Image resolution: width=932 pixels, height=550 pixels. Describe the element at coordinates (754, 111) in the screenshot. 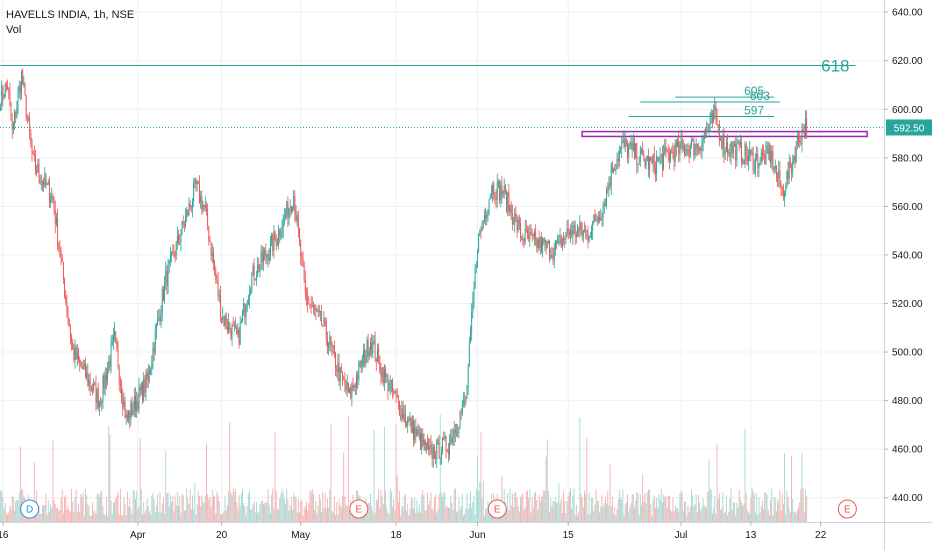

I see `level-label-597: 597` at that location.